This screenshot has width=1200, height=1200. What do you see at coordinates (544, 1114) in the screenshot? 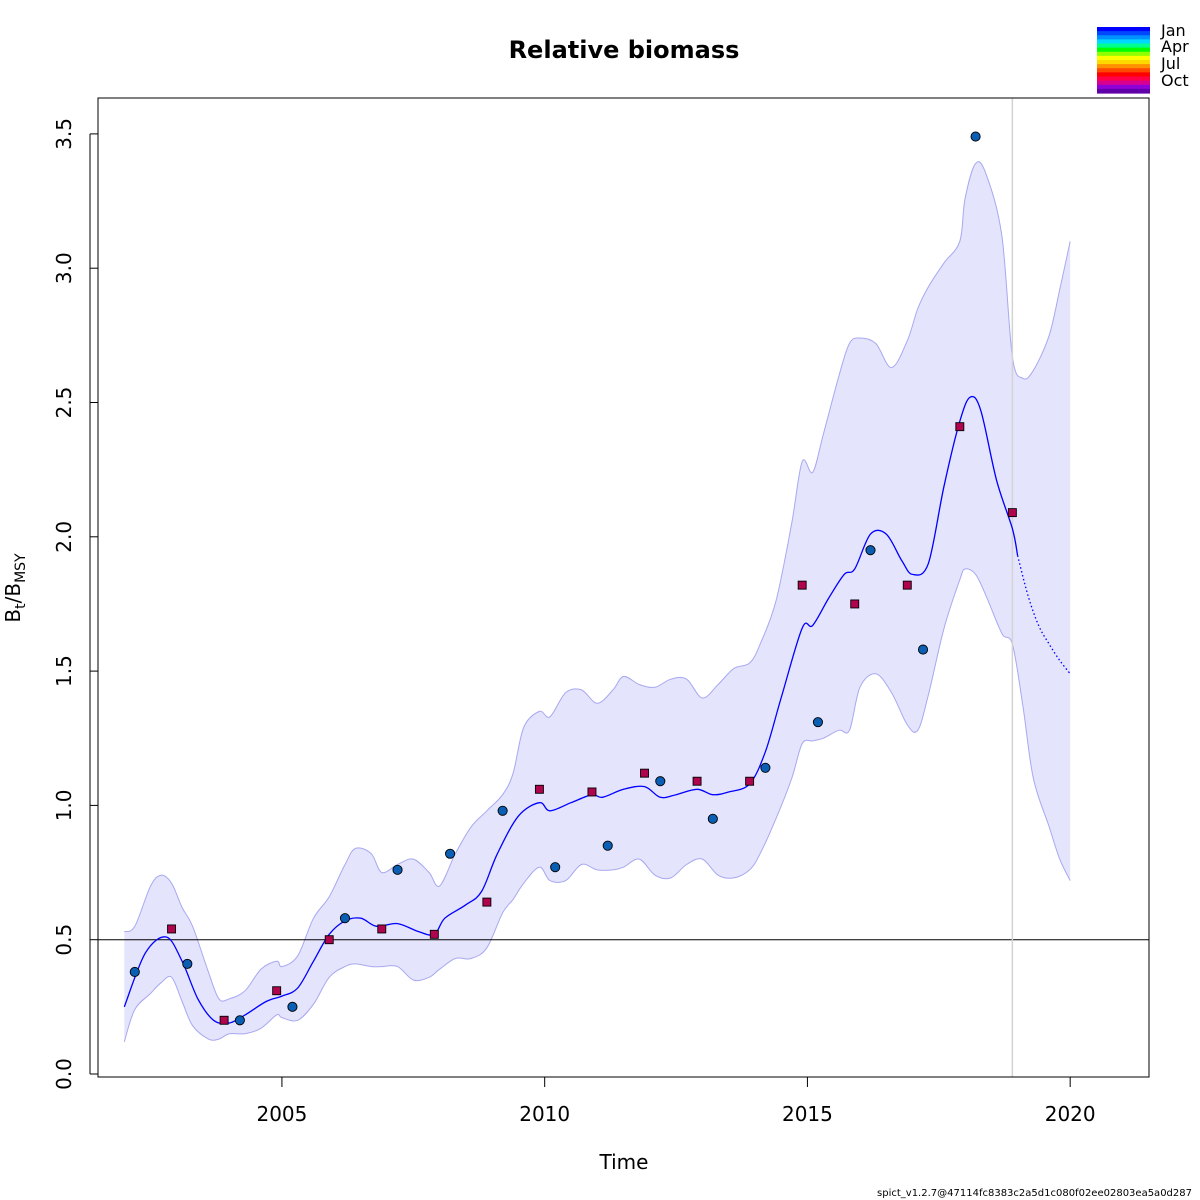
I see `x-tick-label: 2010` at bounding box center [544, 1114].